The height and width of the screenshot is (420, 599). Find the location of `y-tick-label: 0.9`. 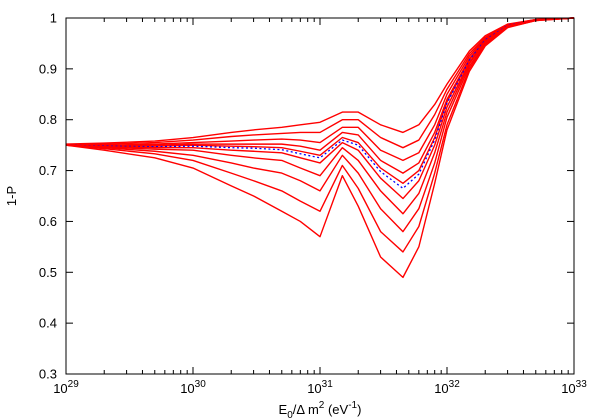

y-tick-label: 0.9 is located at coordinates (48, 68).